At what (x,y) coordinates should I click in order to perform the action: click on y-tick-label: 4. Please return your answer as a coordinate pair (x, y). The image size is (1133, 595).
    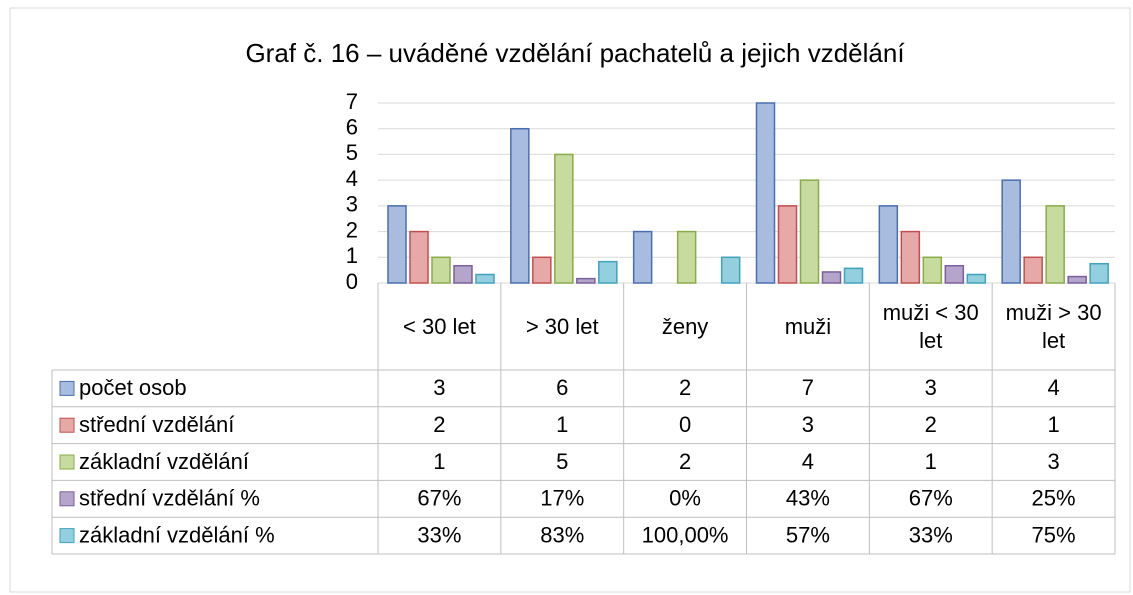
    Looking at the image, I should click on (352, 178).